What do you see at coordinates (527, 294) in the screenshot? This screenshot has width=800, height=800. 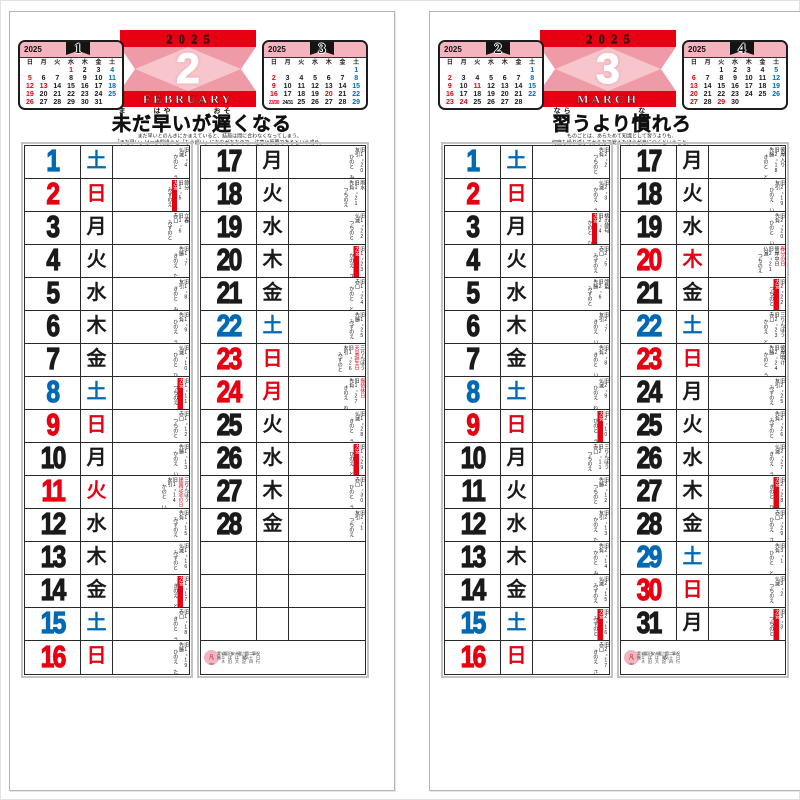 I see `date-row: 5 水啓蟄 旧2・6 先勝 みずのと とり` at bounding box center [527, 294].